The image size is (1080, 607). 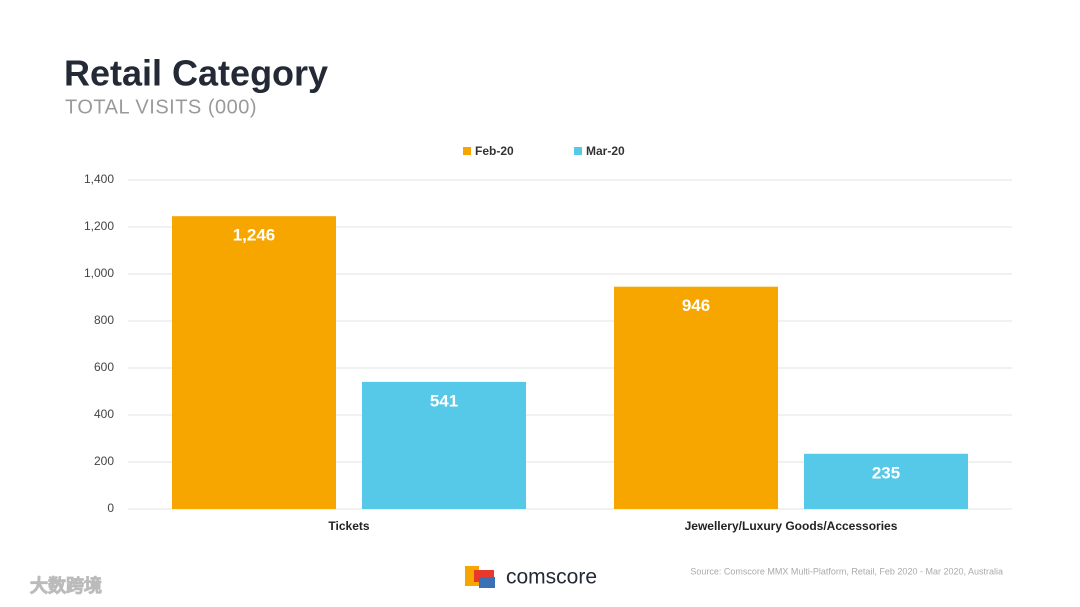 What do you see at coordinates (348, 526) in the screenshot?
I see `x-tick-label: Tickets` at bounding box center [348, 526].